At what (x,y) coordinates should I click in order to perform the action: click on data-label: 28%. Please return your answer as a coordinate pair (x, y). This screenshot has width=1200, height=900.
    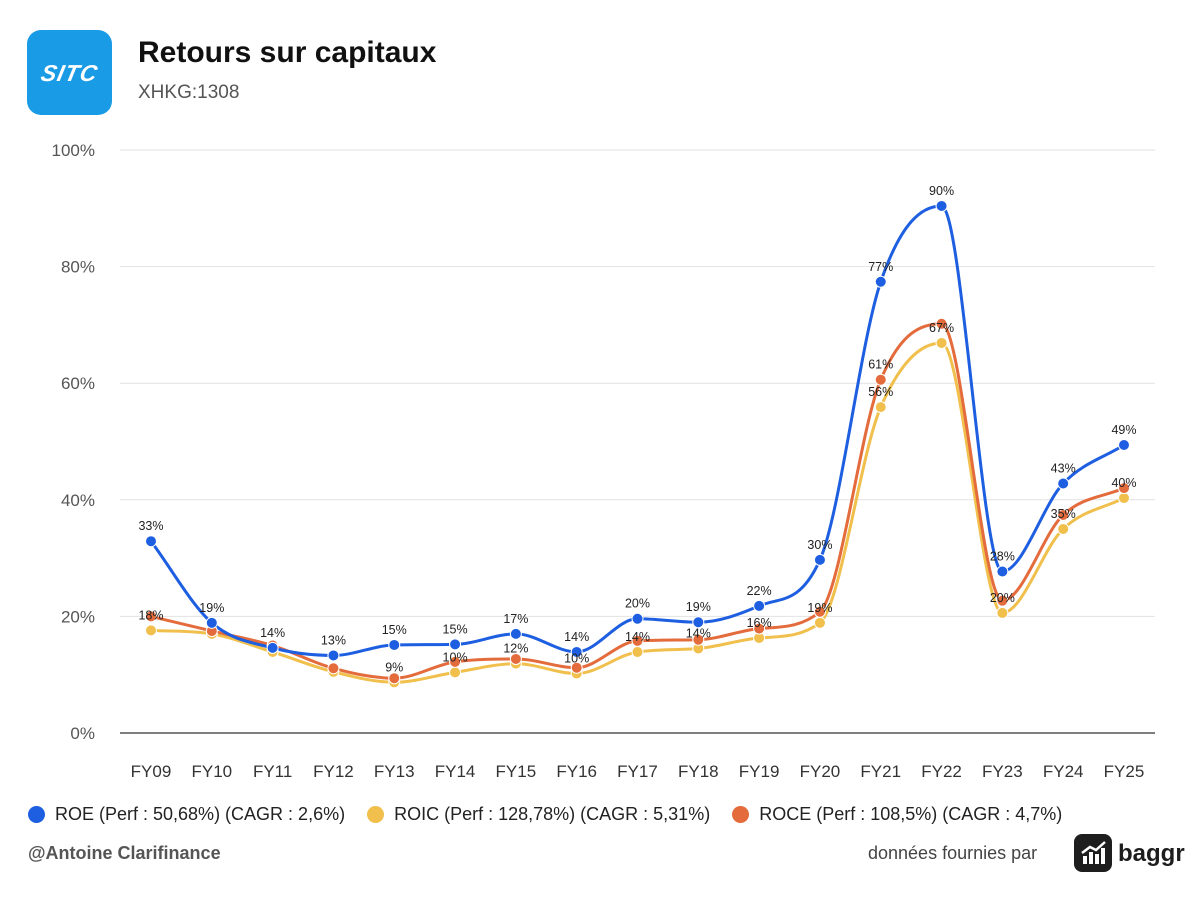
    Looking at the image, I should click on (1002, 557).